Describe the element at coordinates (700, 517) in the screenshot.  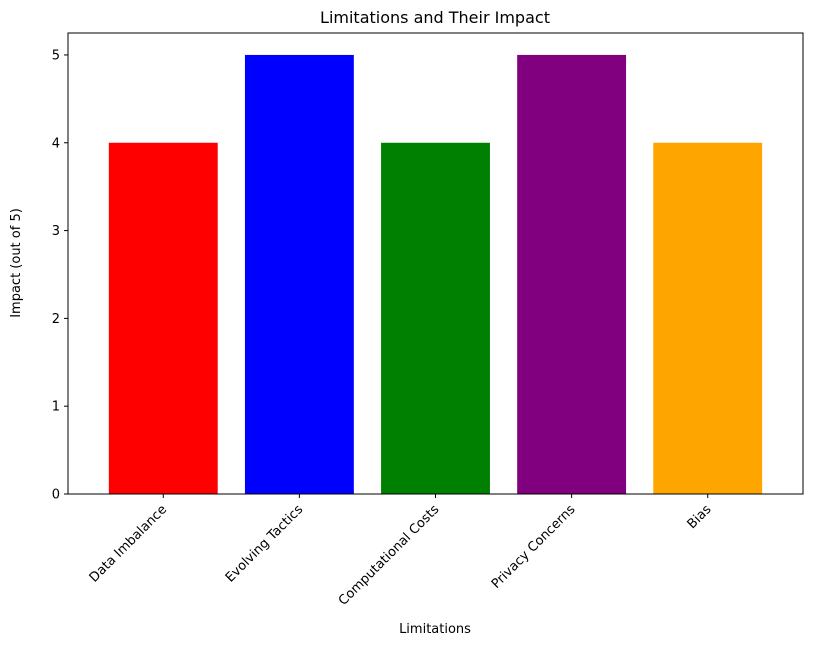
I see `x-tick-label: Bias` at that location.